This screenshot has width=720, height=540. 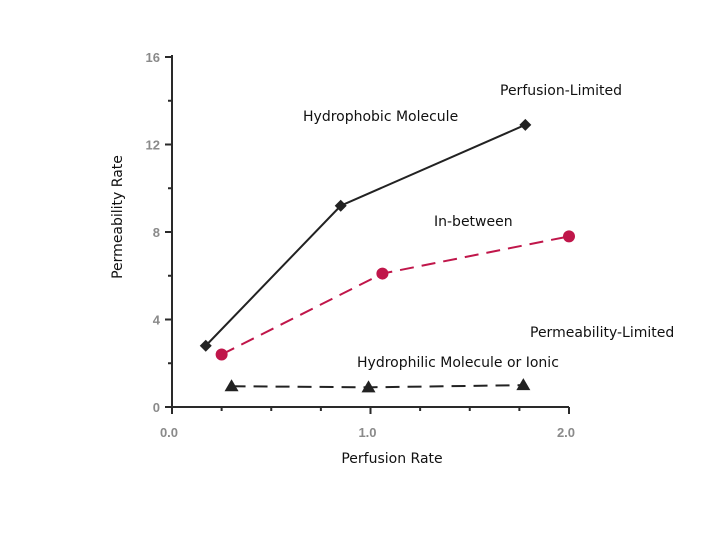 I want to click on series-hydrophilic, so click(x=377, y=385).